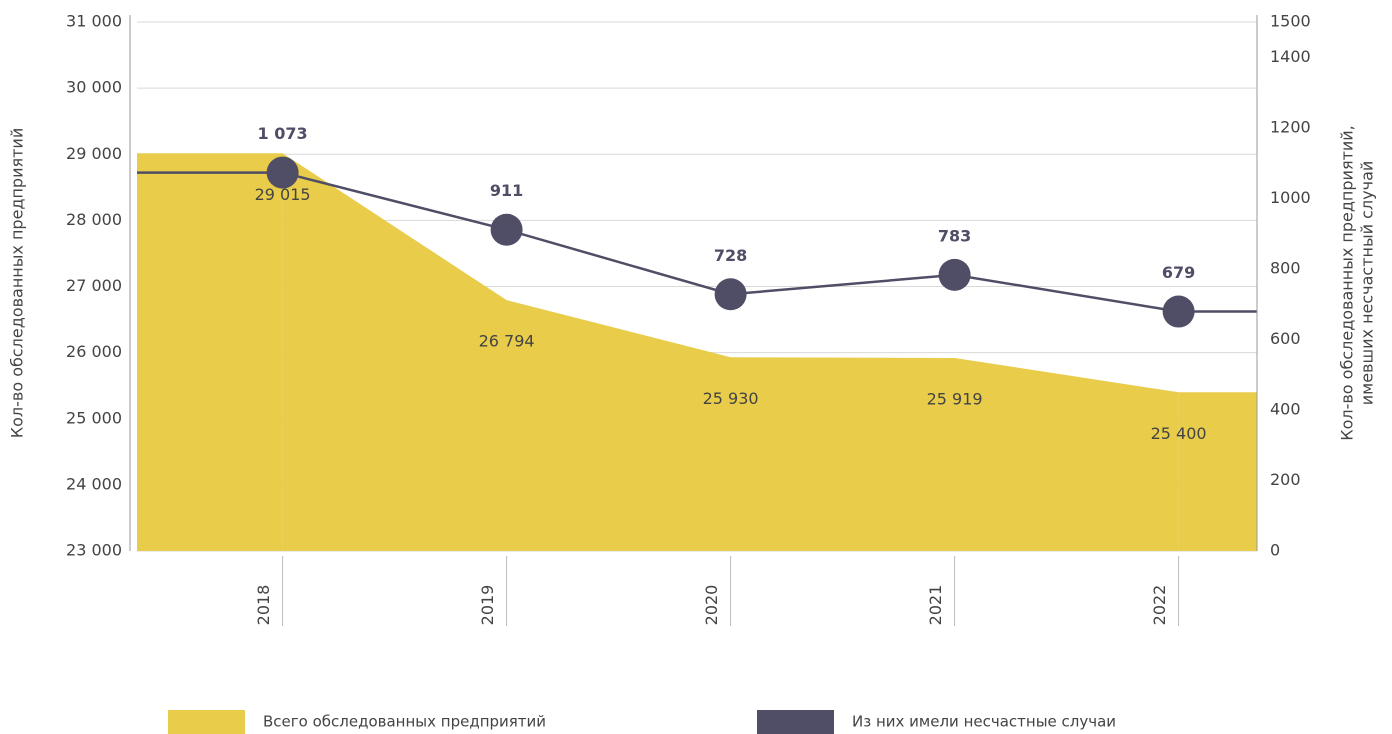 The image size is (1392, 734). I want to click on y2-tick-label: 600, so click(1285, 338).